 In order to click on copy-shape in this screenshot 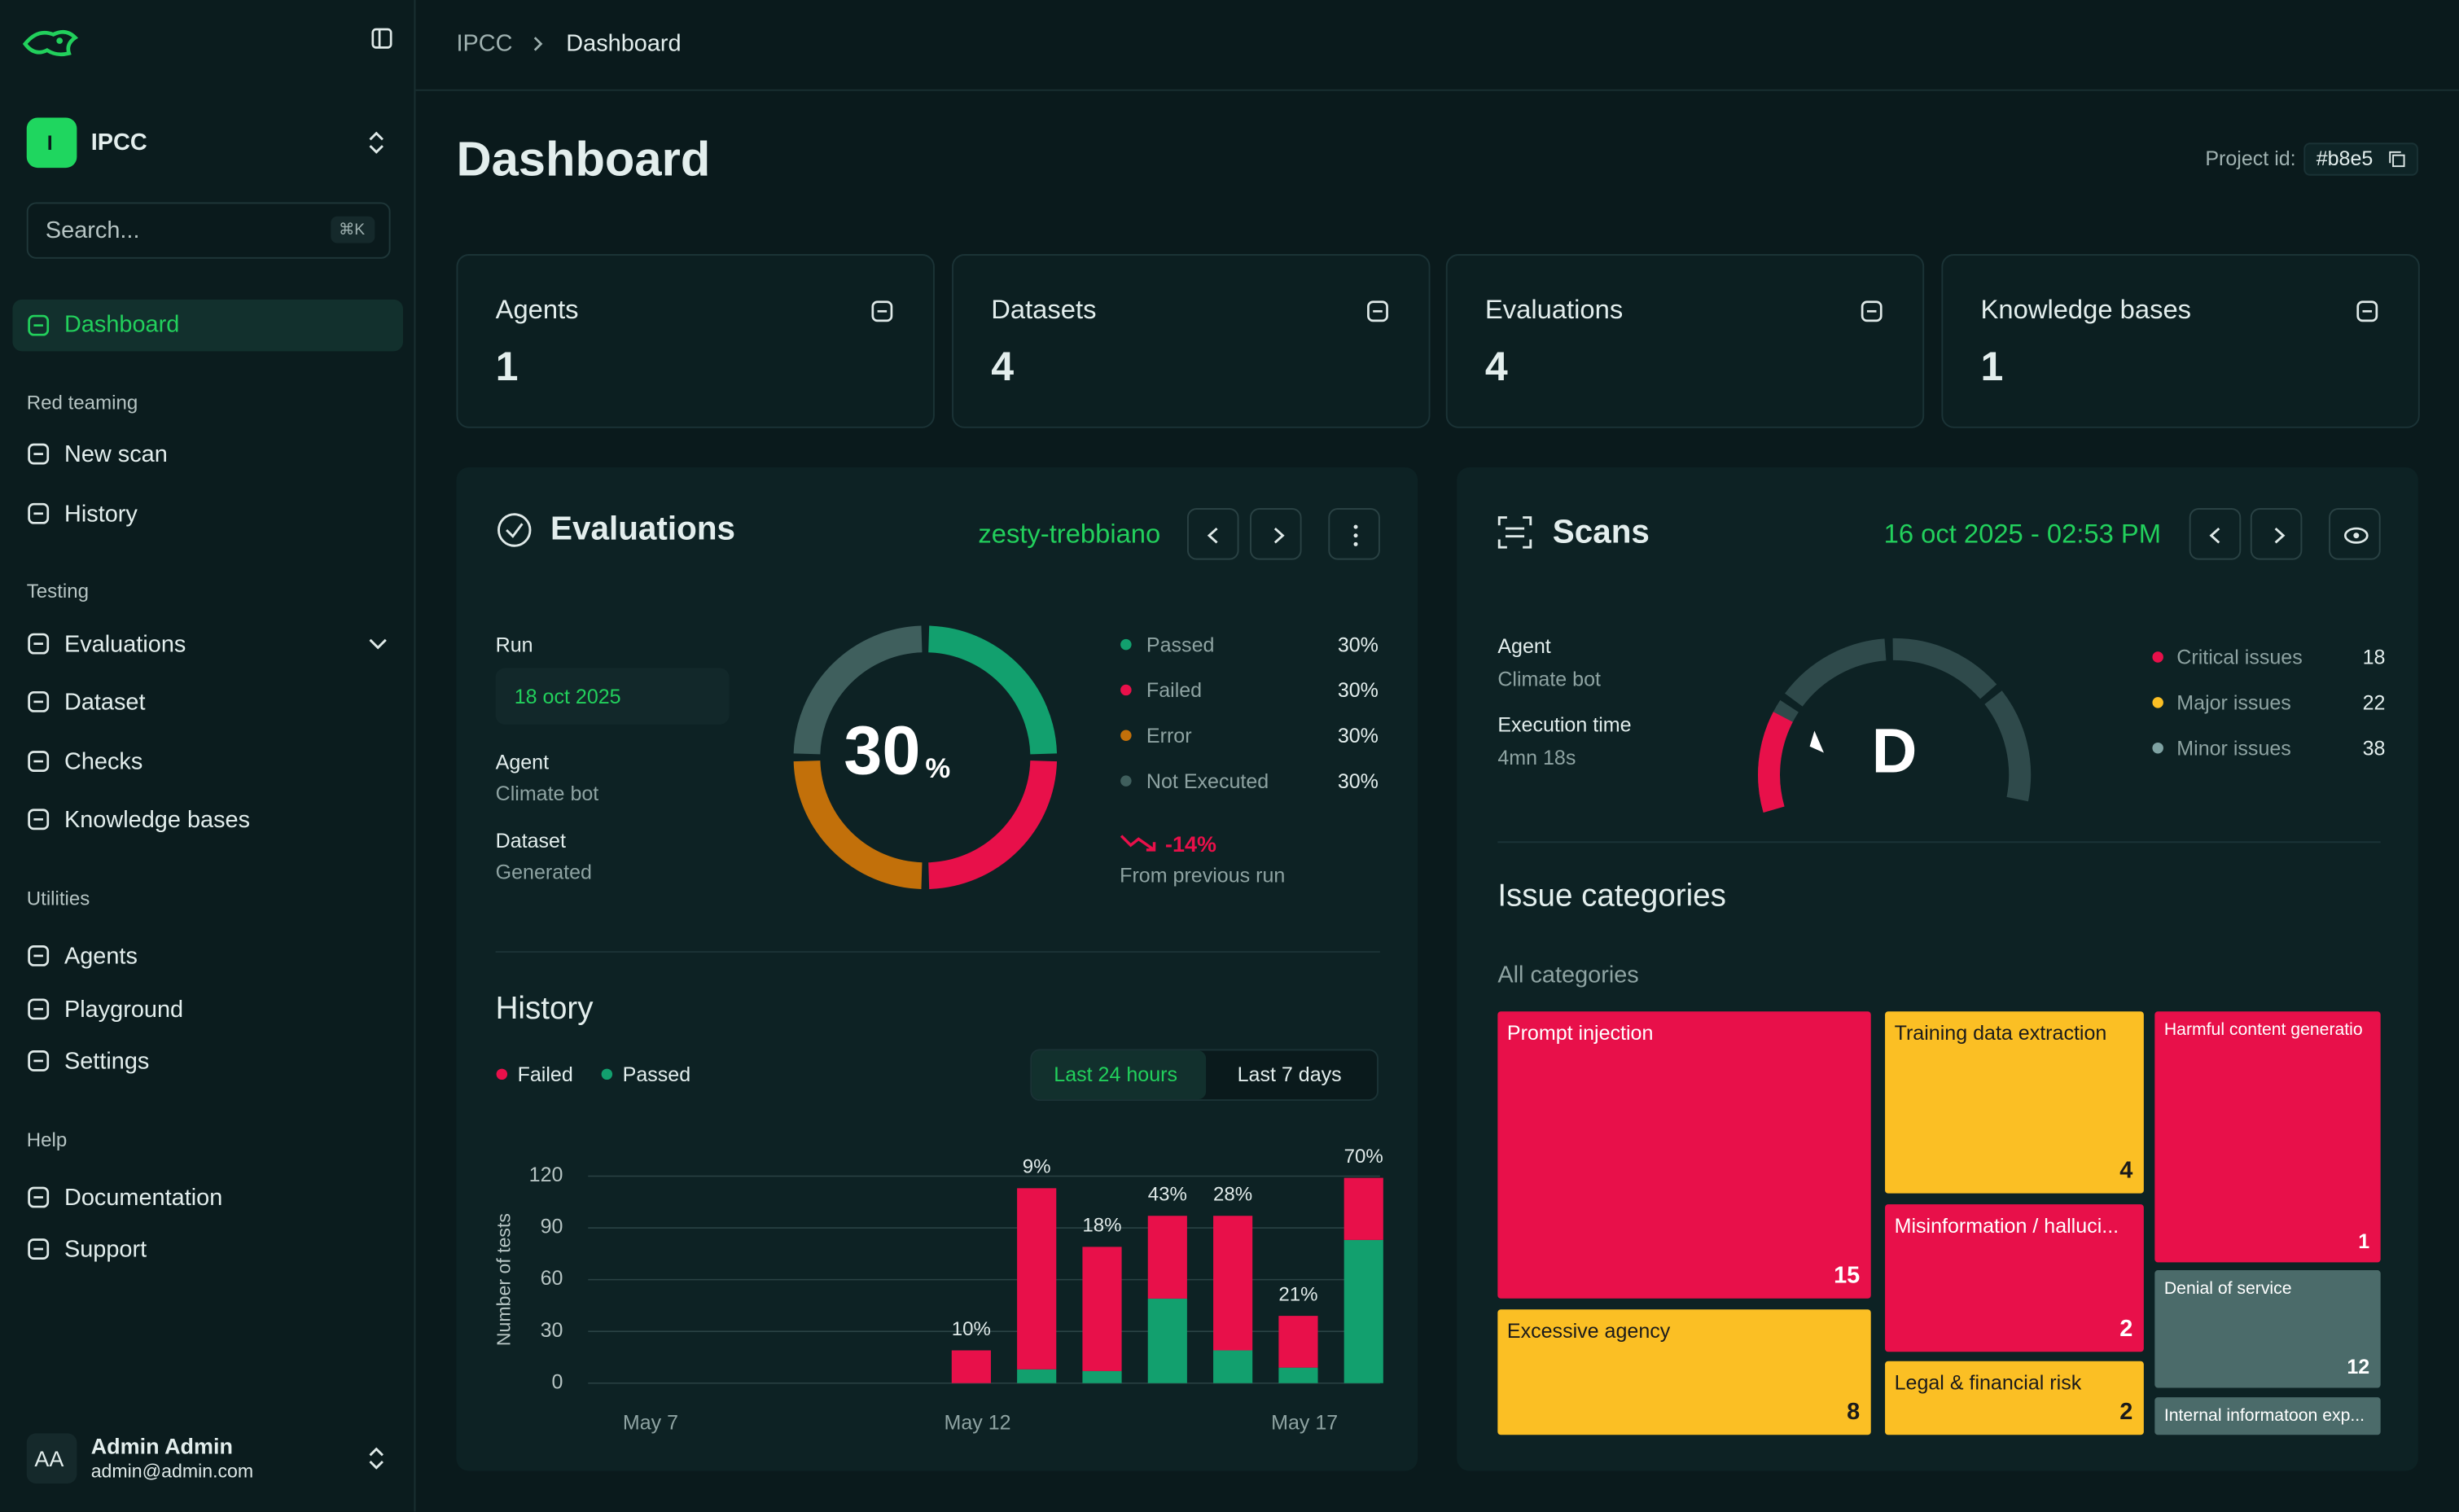, I will do `click(2398, 161)`.